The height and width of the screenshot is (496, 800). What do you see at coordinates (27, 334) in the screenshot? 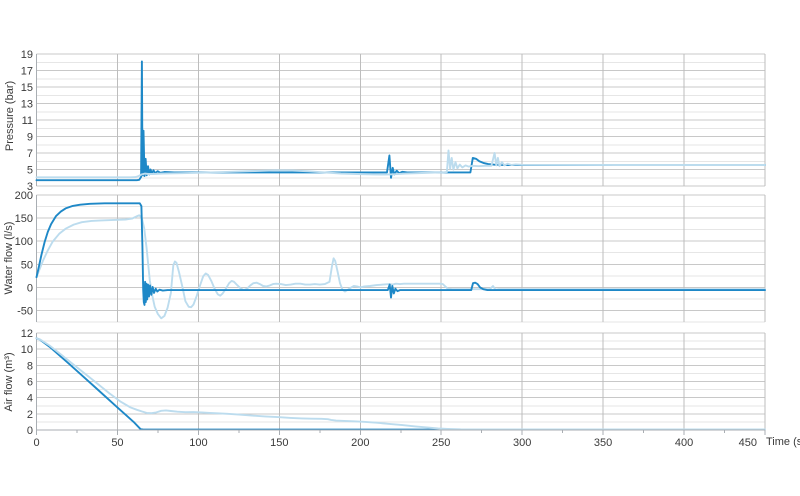
I see `y-tick-label: 12` at bounding box center [27, 334].